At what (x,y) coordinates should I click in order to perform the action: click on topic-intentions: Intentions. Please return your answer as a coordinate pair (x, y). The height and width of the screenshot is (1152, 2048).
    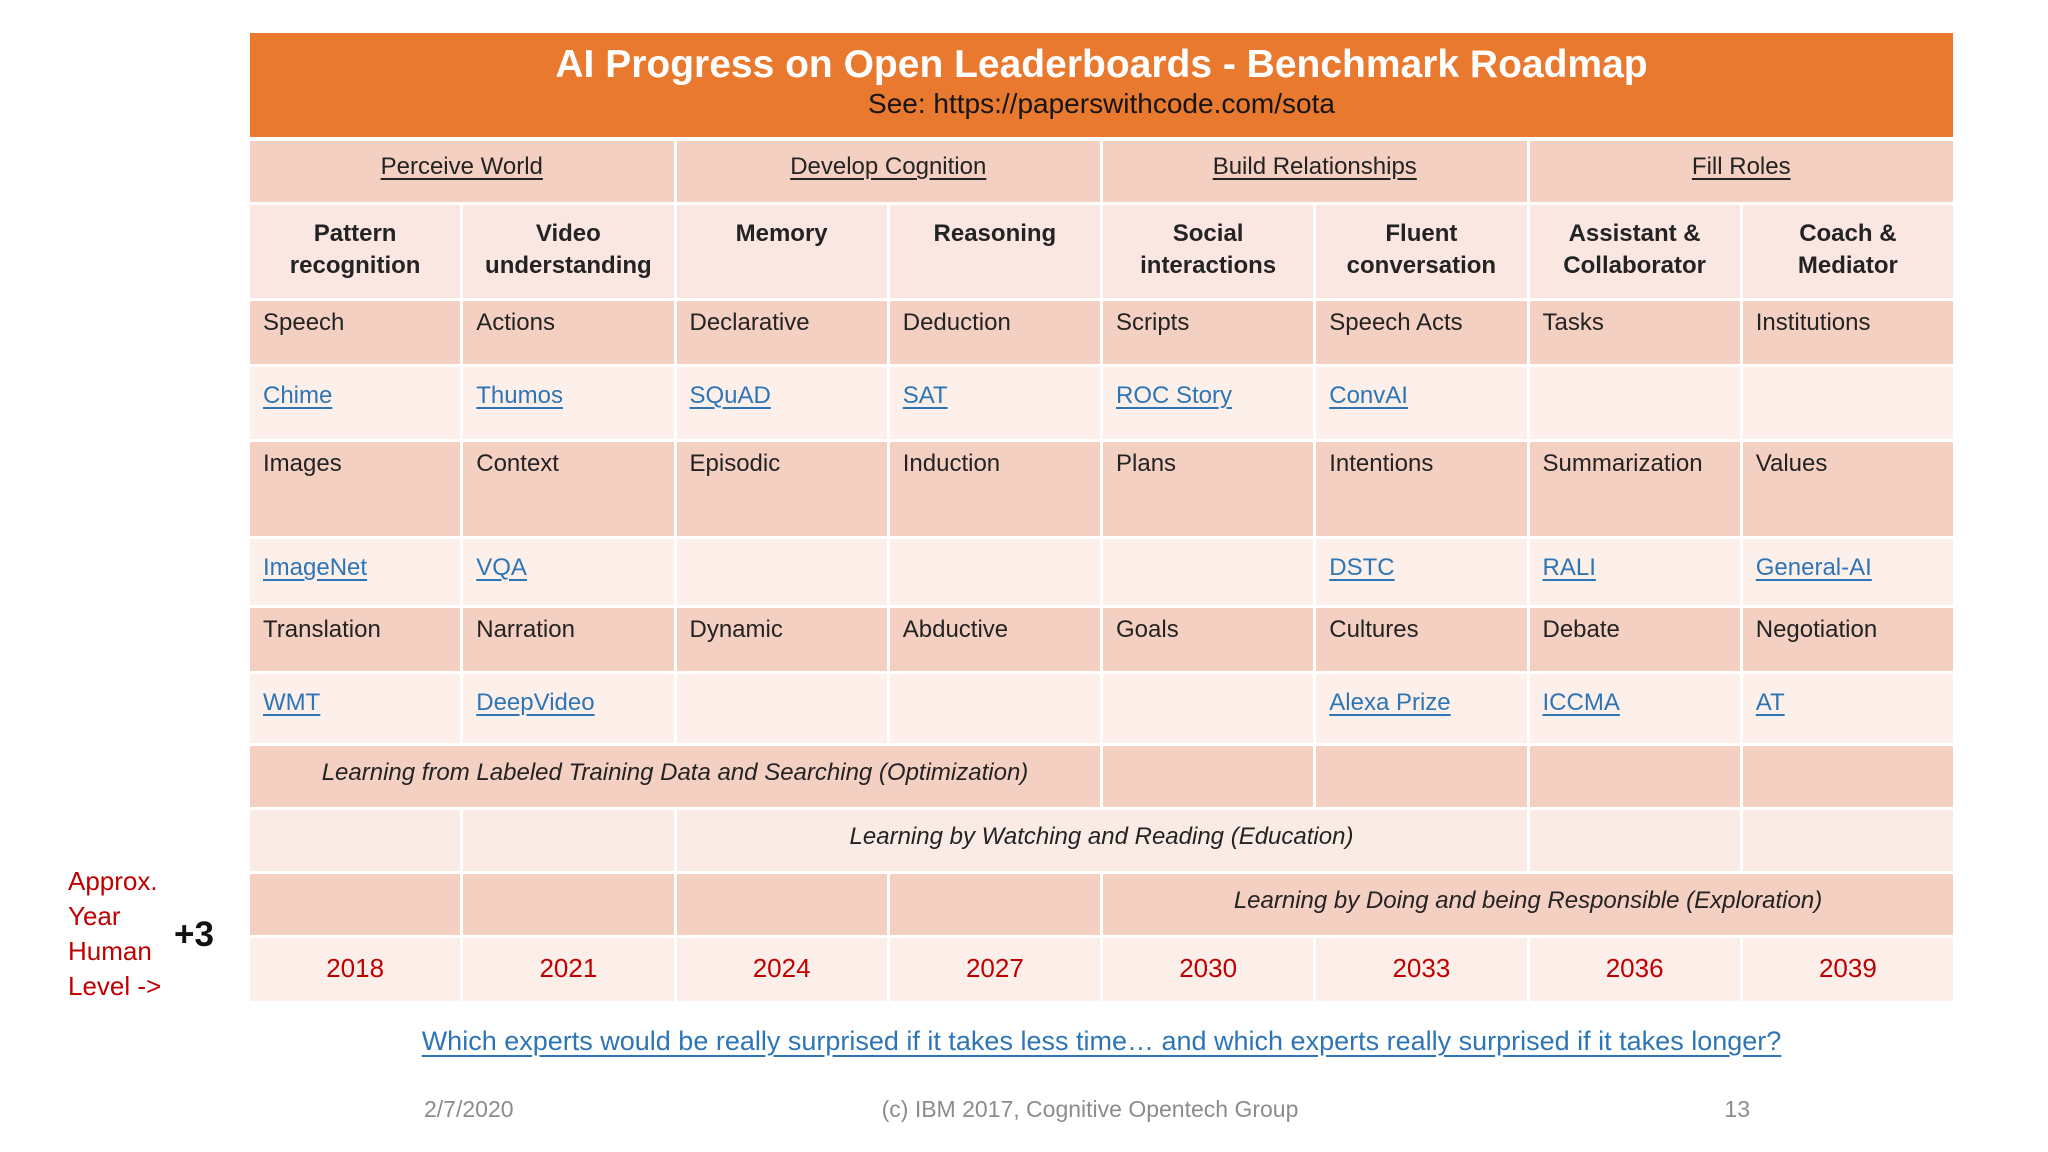
    Looking at the image, I should click on (1421, 489).